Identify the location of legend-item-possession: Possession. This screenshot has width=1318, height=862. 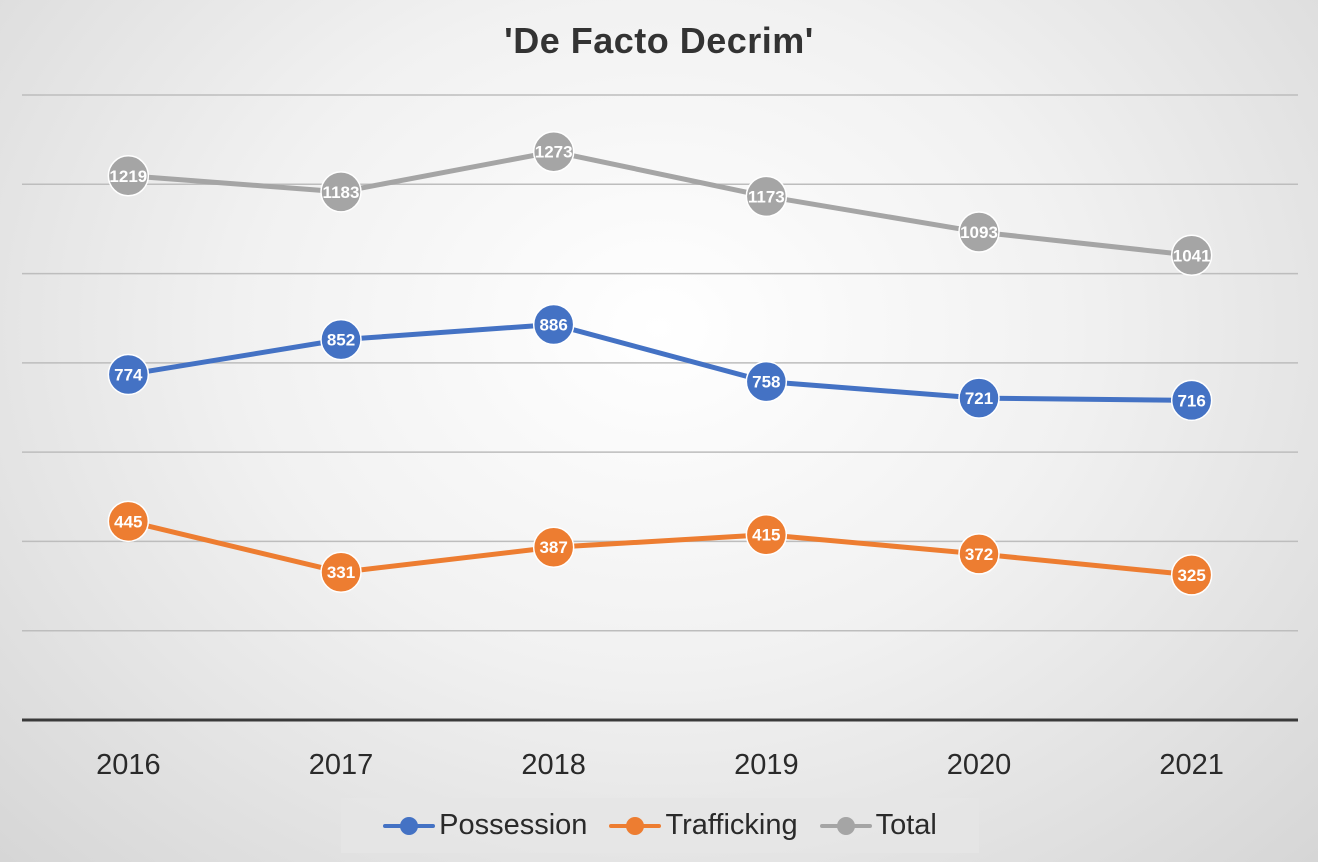
(485, 825).